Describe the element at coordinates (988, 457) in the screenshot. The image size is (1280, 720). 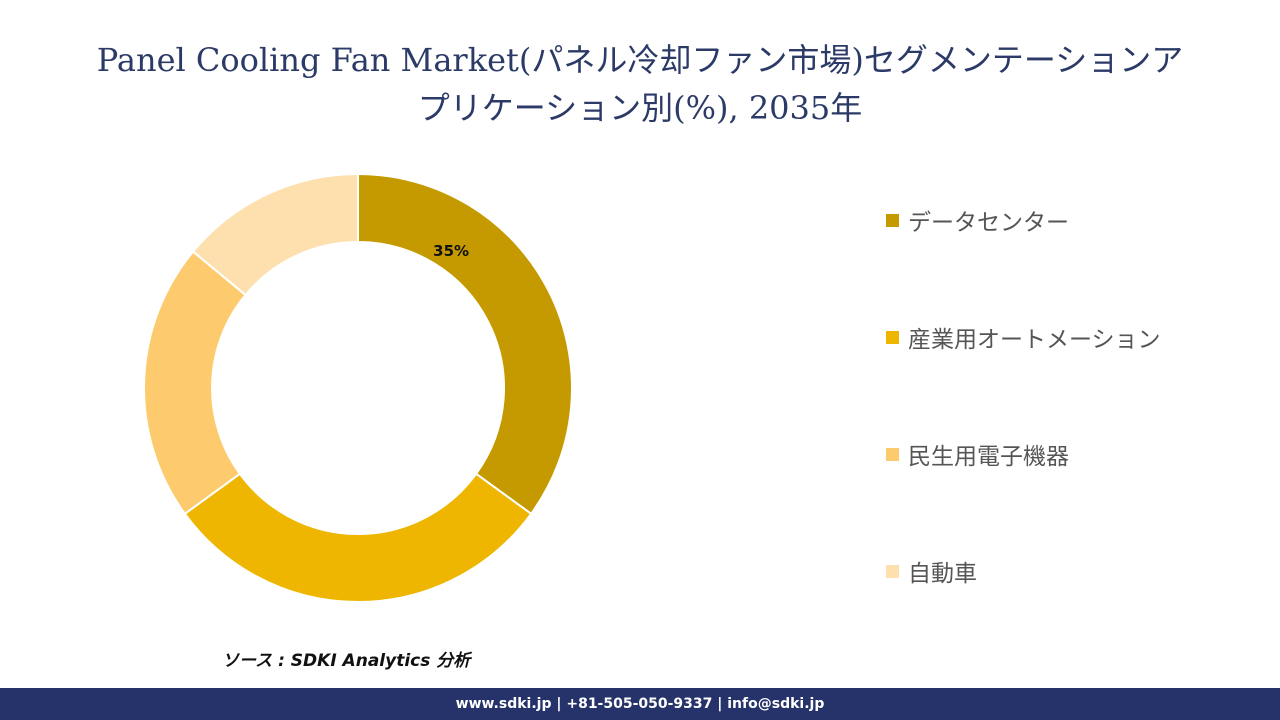
I see `legend-label-3: 民生用電子機器` at that location.